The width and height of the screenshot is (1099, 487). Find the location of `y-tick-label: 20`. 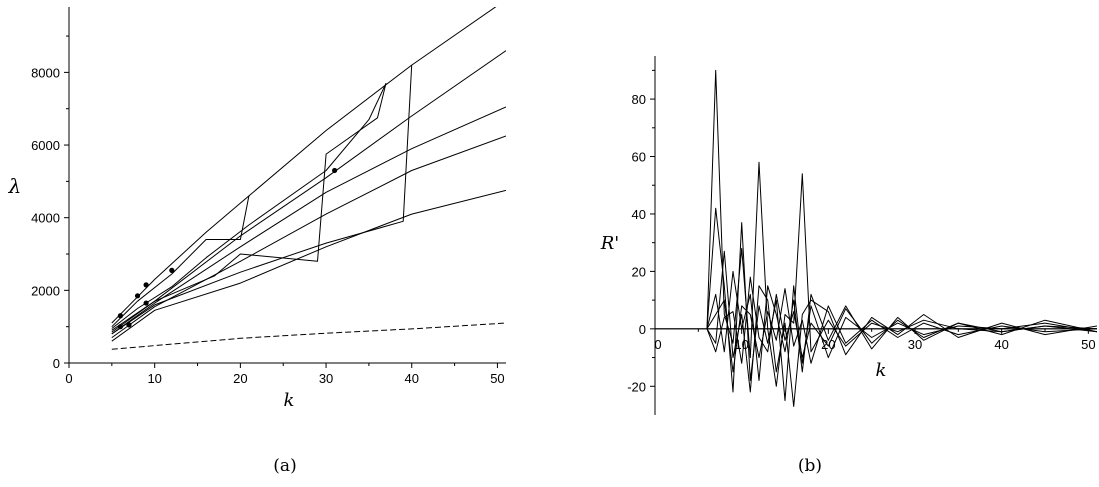

y-tick-label: 20 is located at coordinates (639, 271).